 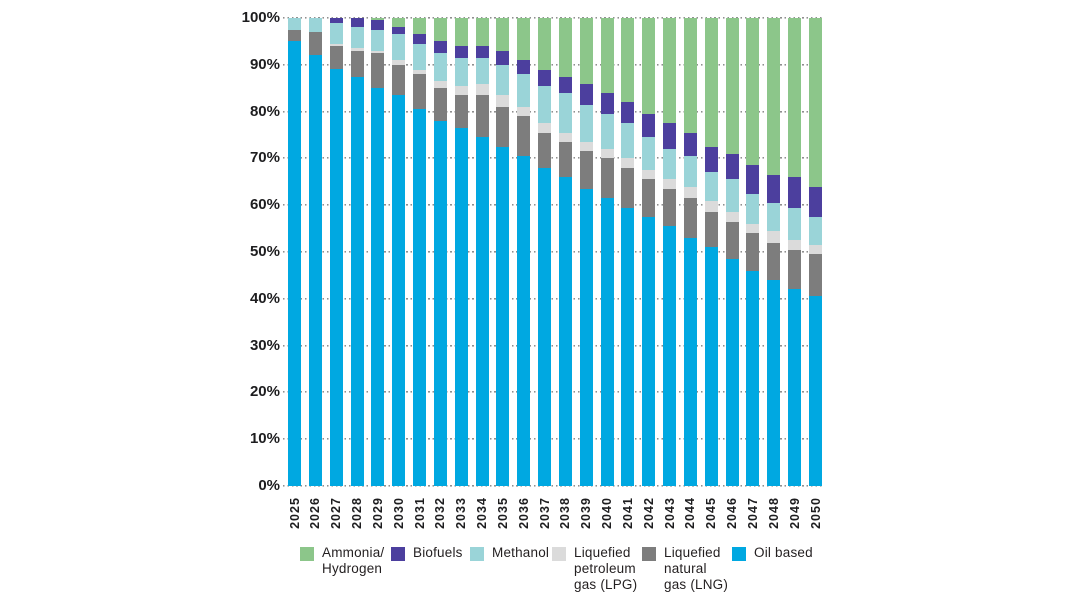 I want to click on segment-2031-liquefied-natural-gas-lng-, so click(x=420, y=92).